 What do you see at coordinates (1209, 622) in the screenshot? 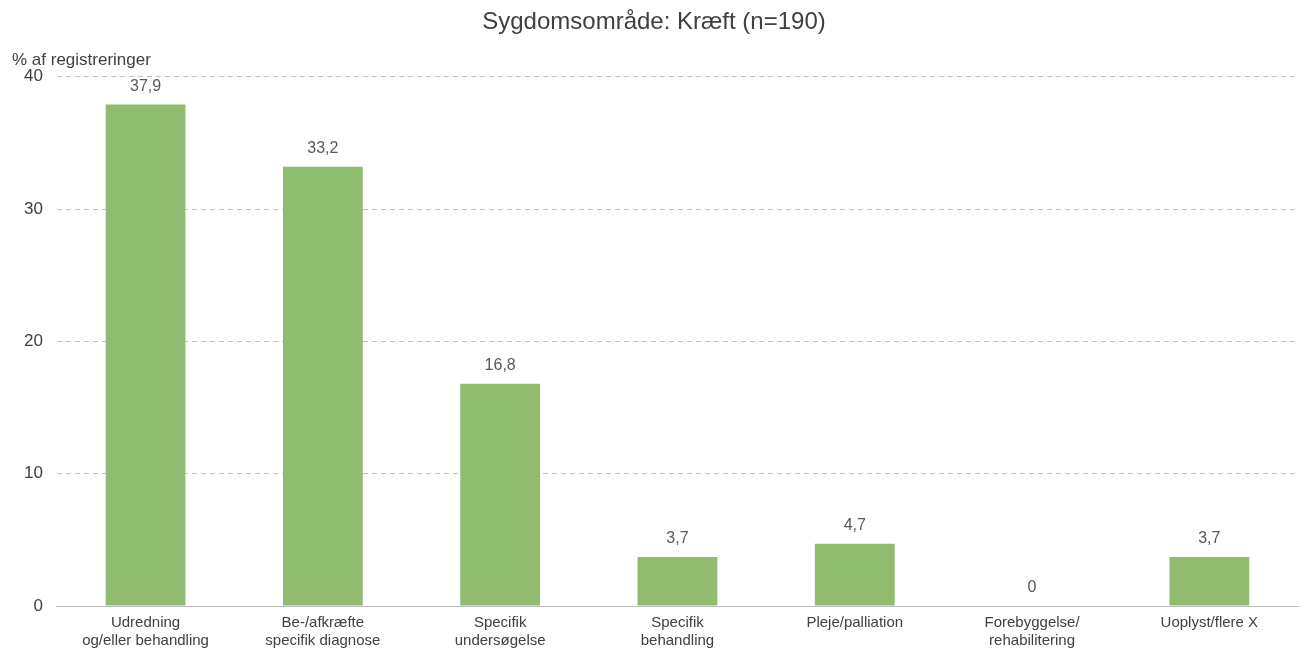
I see `x-tick-label: Uoplyst/flere X` at bounding box center [1209, 622].